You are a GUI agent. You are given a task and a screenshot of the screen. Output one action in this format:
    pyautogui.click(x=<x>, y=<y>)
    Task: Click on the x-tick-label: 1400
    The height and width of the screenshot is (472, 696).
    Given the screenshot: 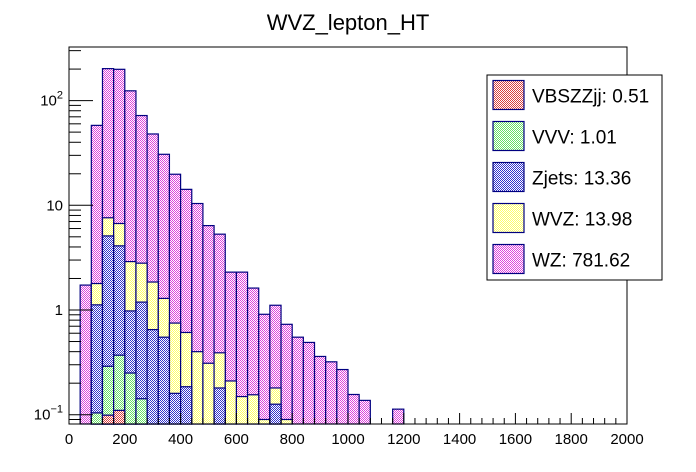 What is the action you would take?
    pyautogui.click(x=459, y=439)
    